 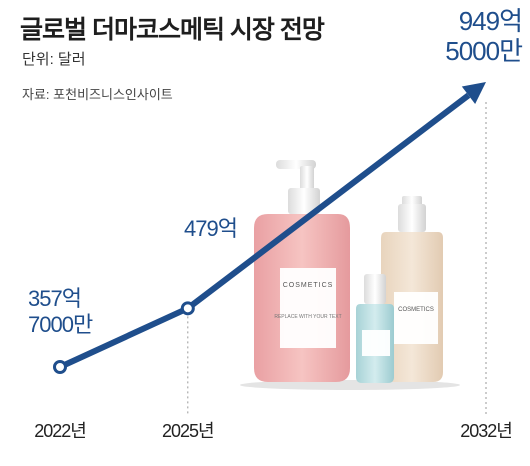 I want to click on data-label-2025년-line1: 479억, so click(x=210, y=228).